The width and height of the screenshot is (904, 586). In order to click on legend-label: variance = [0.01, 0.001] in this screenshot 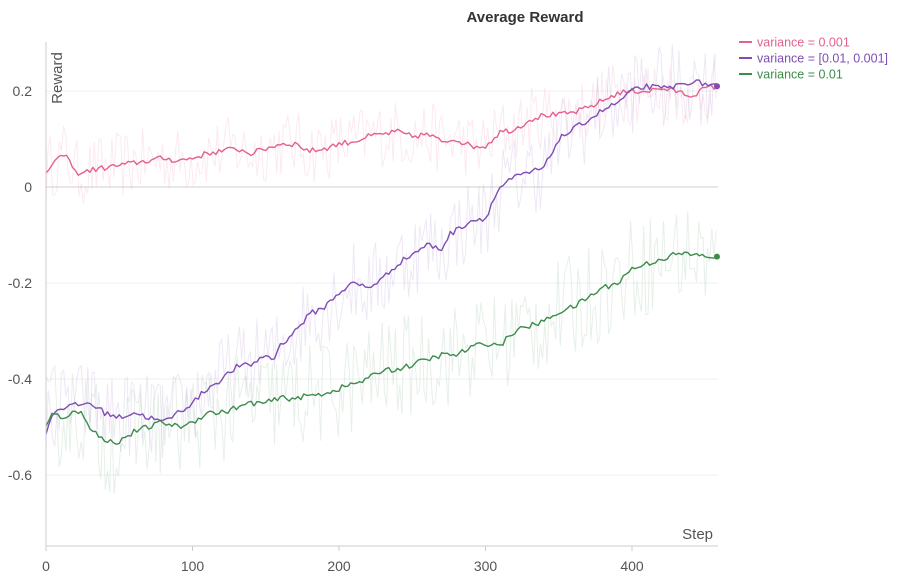, I will do `click(822, 59)`.